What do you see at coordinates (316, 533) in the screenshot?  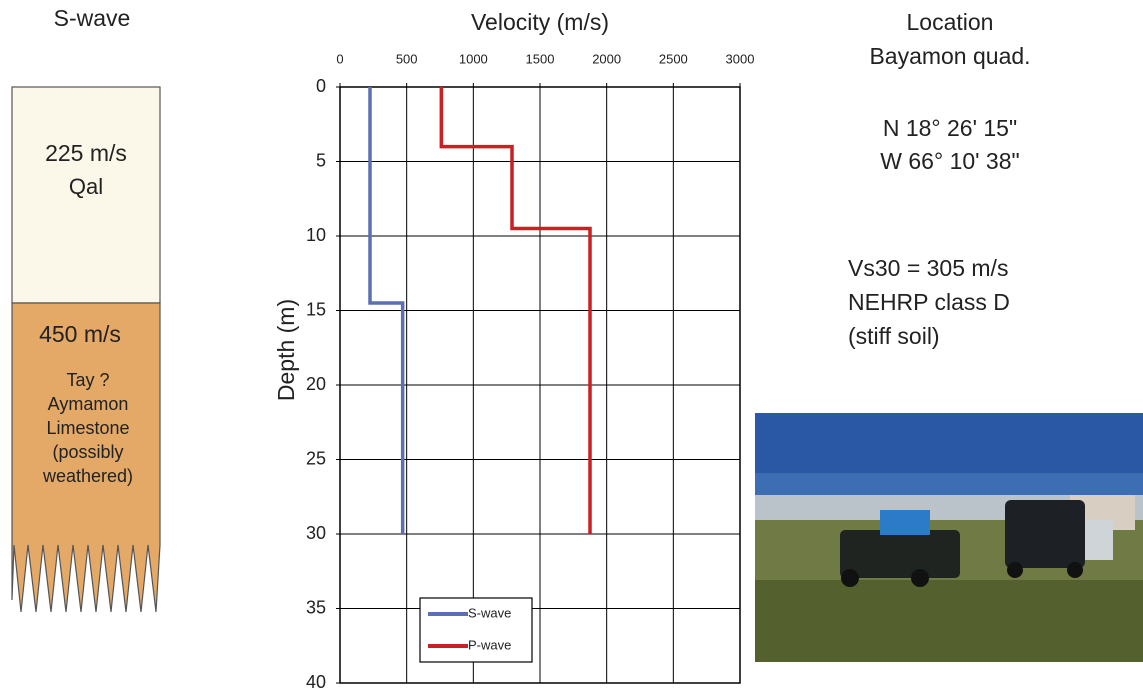 I see `y-tick-label: 30` at bounding box center [316, 533].